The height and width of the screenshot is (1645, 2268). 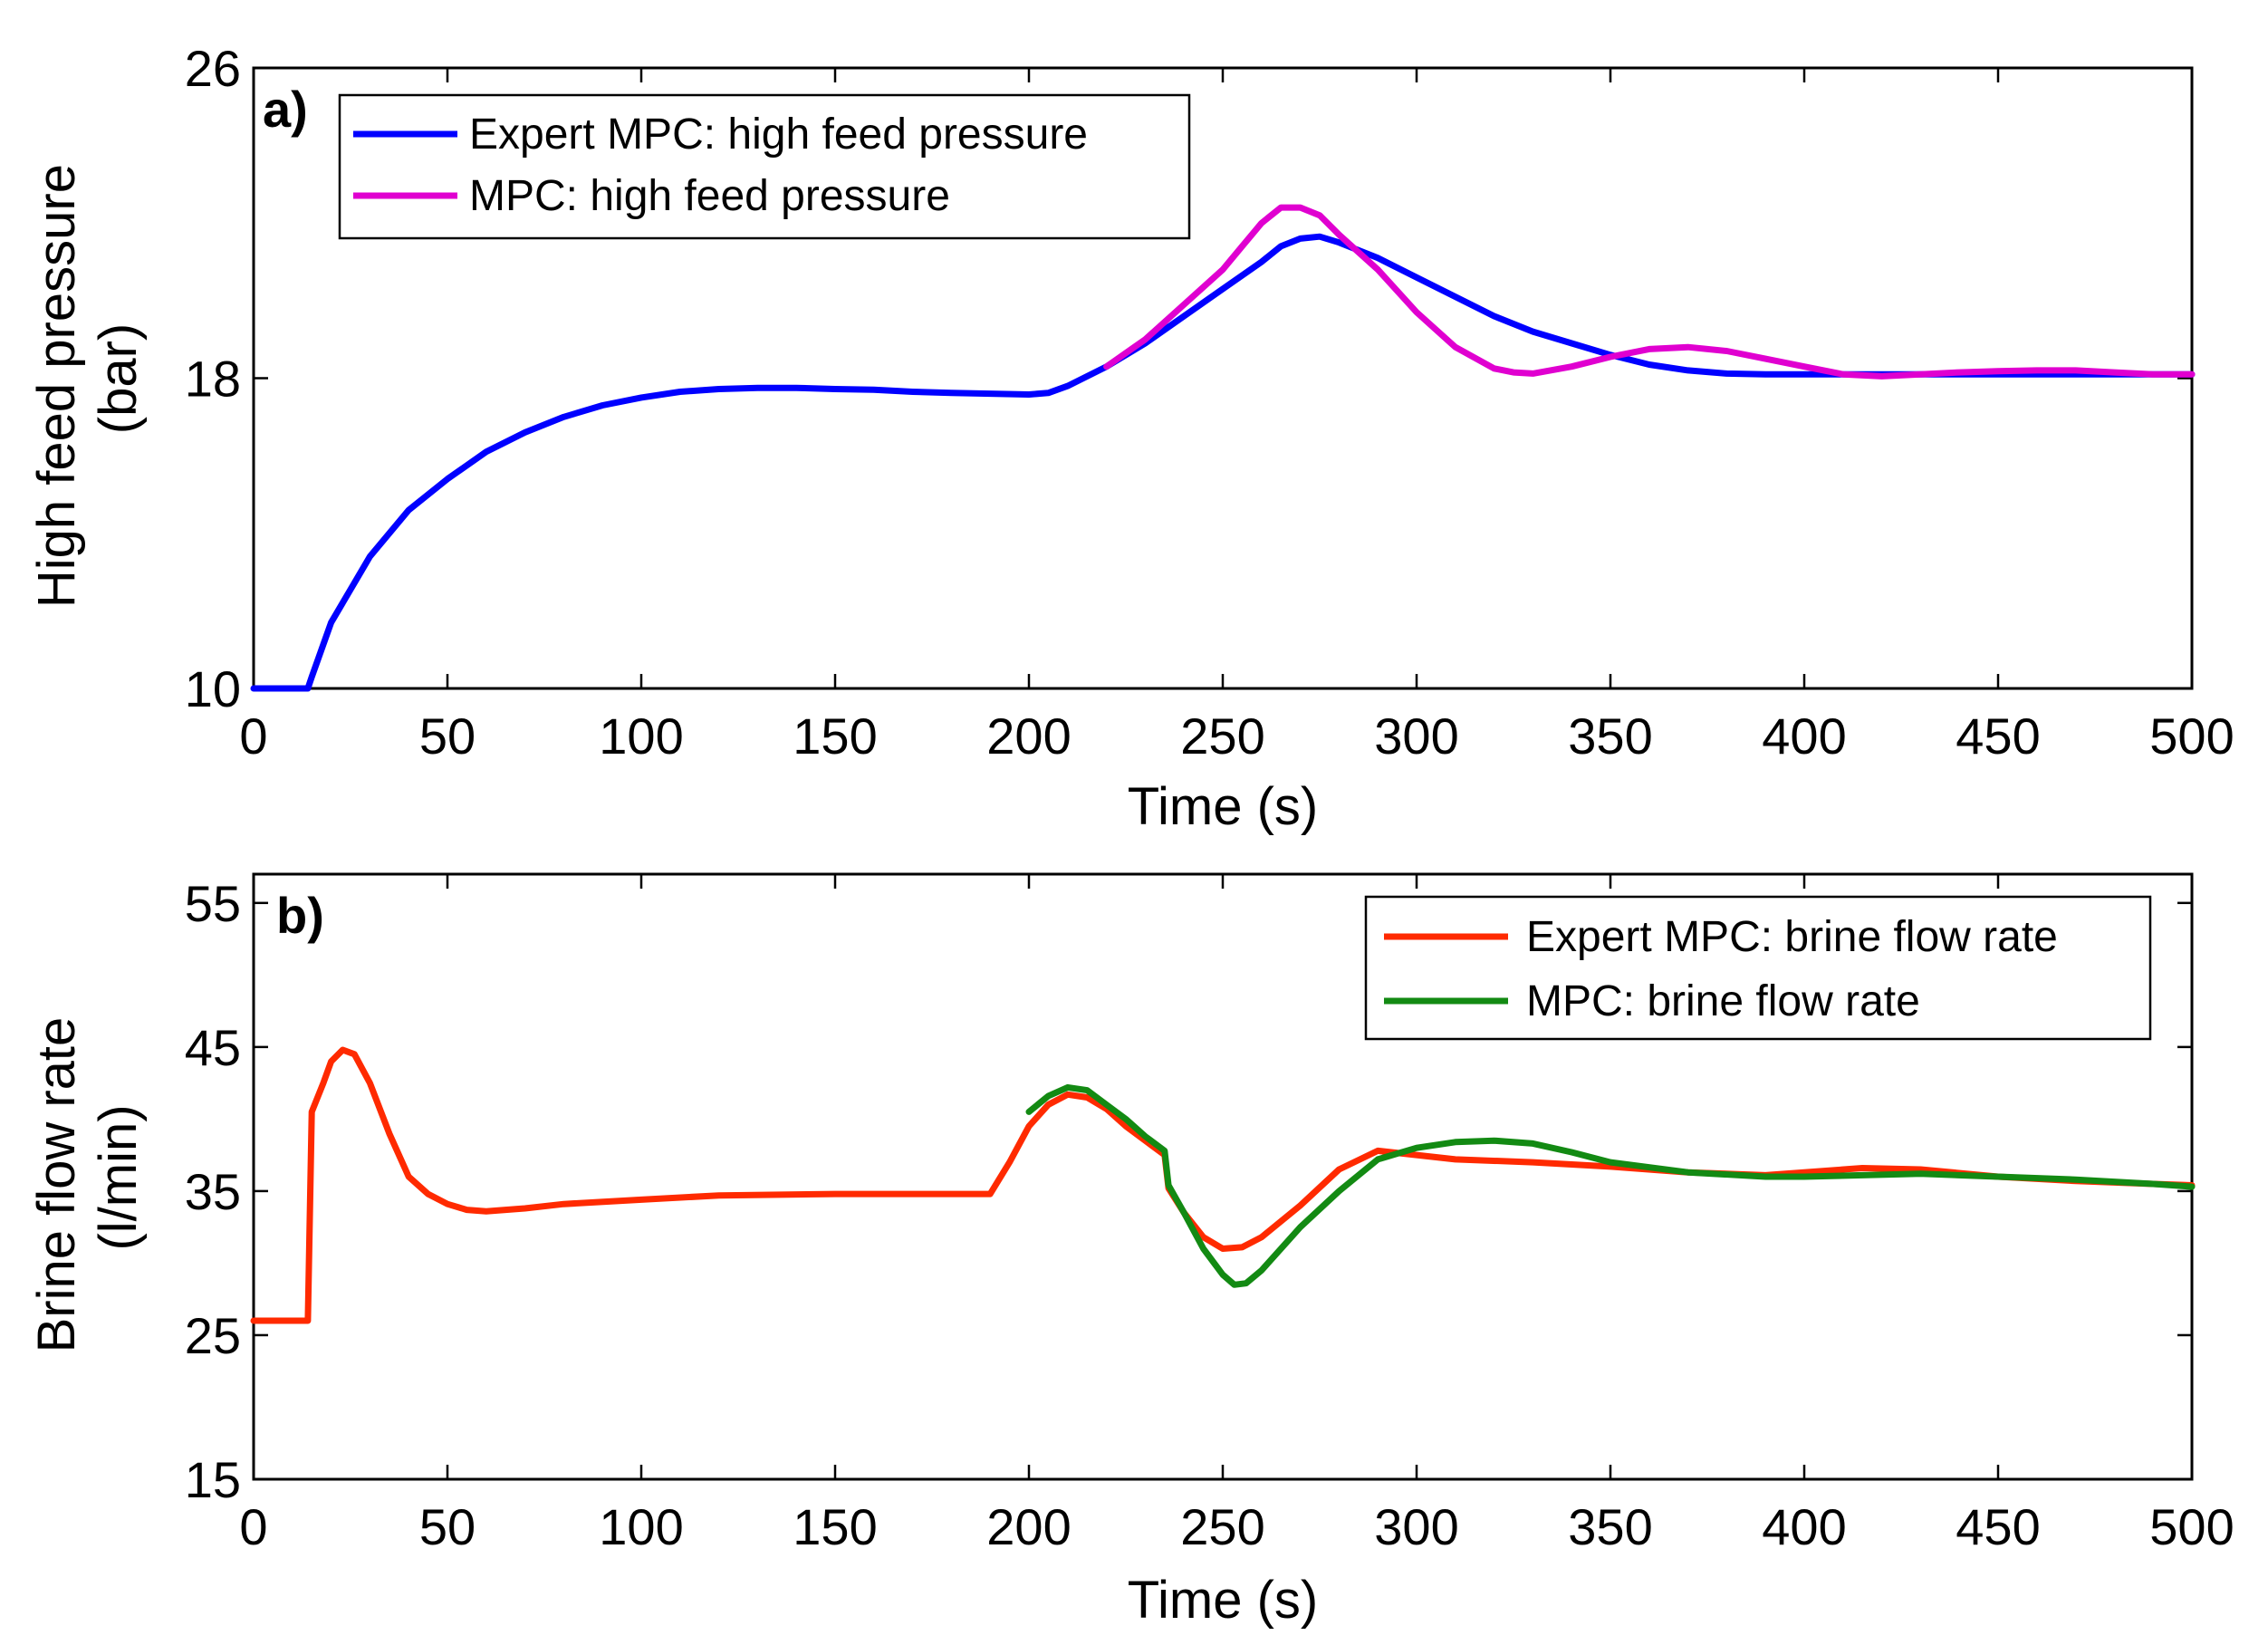 I want to click on panel-b-series, so click(x=1223, y=1185).